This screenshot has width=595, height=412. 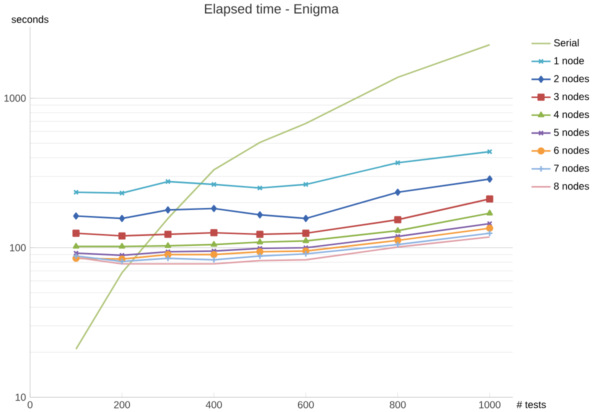 I want to click on legend-label: 7 nodes, so click(x=572, y=168).